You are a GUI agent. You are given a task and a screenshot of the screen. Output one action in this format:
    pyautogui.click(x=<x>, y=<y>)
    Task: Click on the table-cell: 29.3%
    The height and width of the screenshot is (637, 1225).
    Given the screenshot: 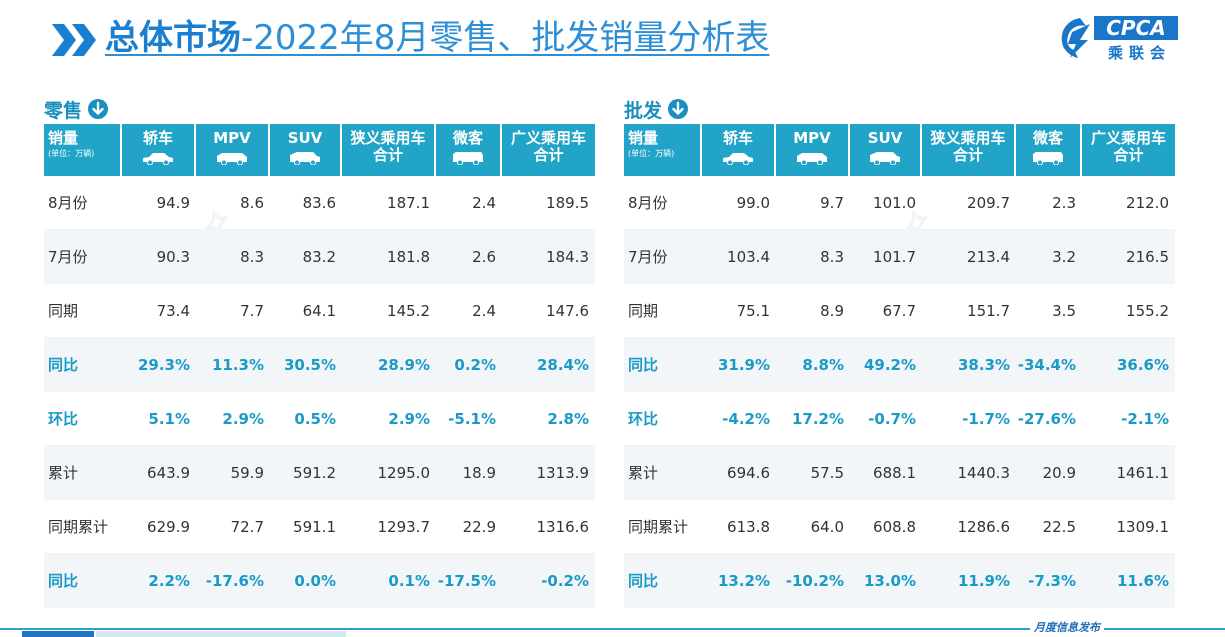 What is the action you would take?
    pyautogui.click(x=163, y=364)
    